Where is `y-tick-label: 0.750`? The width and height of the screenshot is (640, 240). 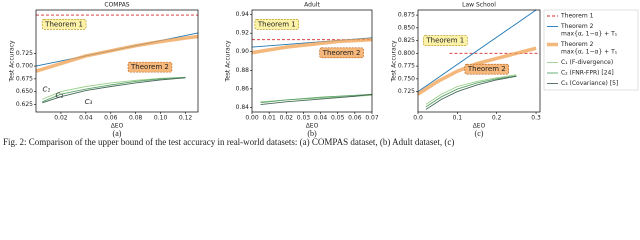 y-tick-label: 0.750 is located at coordinates (406, 78).